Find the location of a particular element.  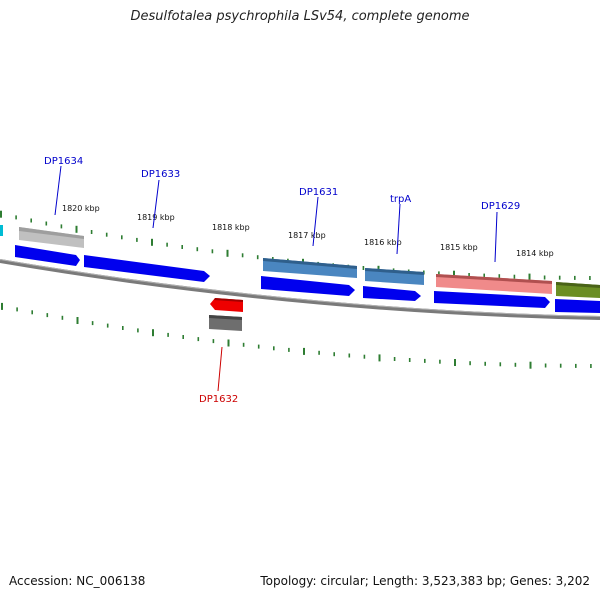

cds-track-reverse is located at coordinates (226, 314).